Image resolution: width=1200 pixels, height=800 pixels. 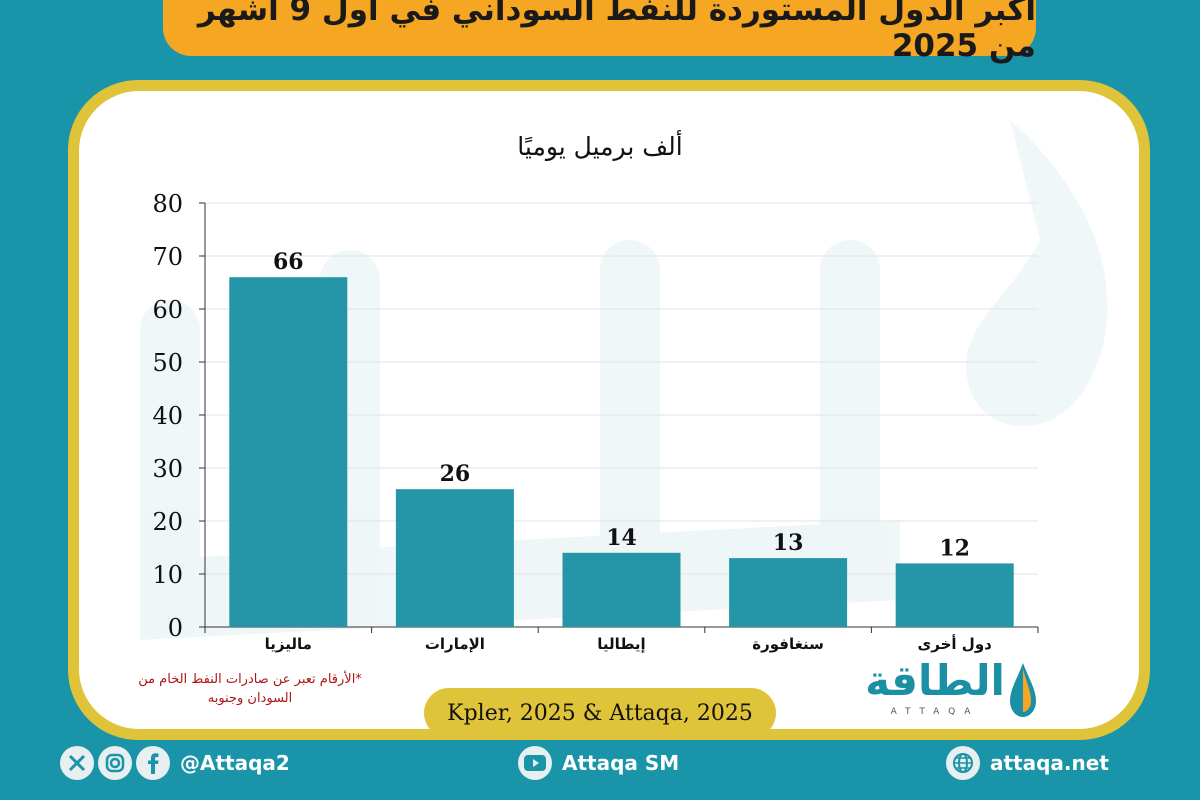 I want to click on data-label: 26, so click(x=455, y=474).